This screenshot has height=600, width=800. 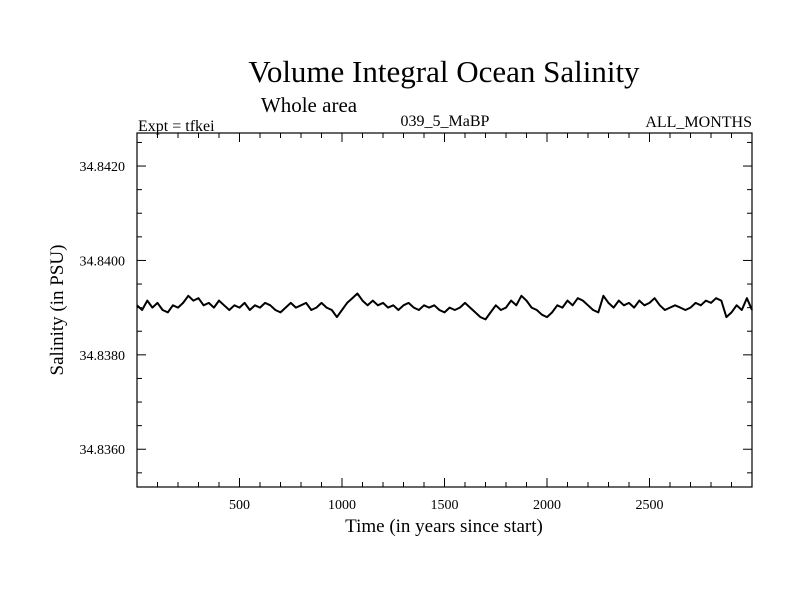 What do you see at coordinates (444, 526) in the screenshot?
I see `x-axis-label: Time (in years since start)` at bounding box center [444, 526].